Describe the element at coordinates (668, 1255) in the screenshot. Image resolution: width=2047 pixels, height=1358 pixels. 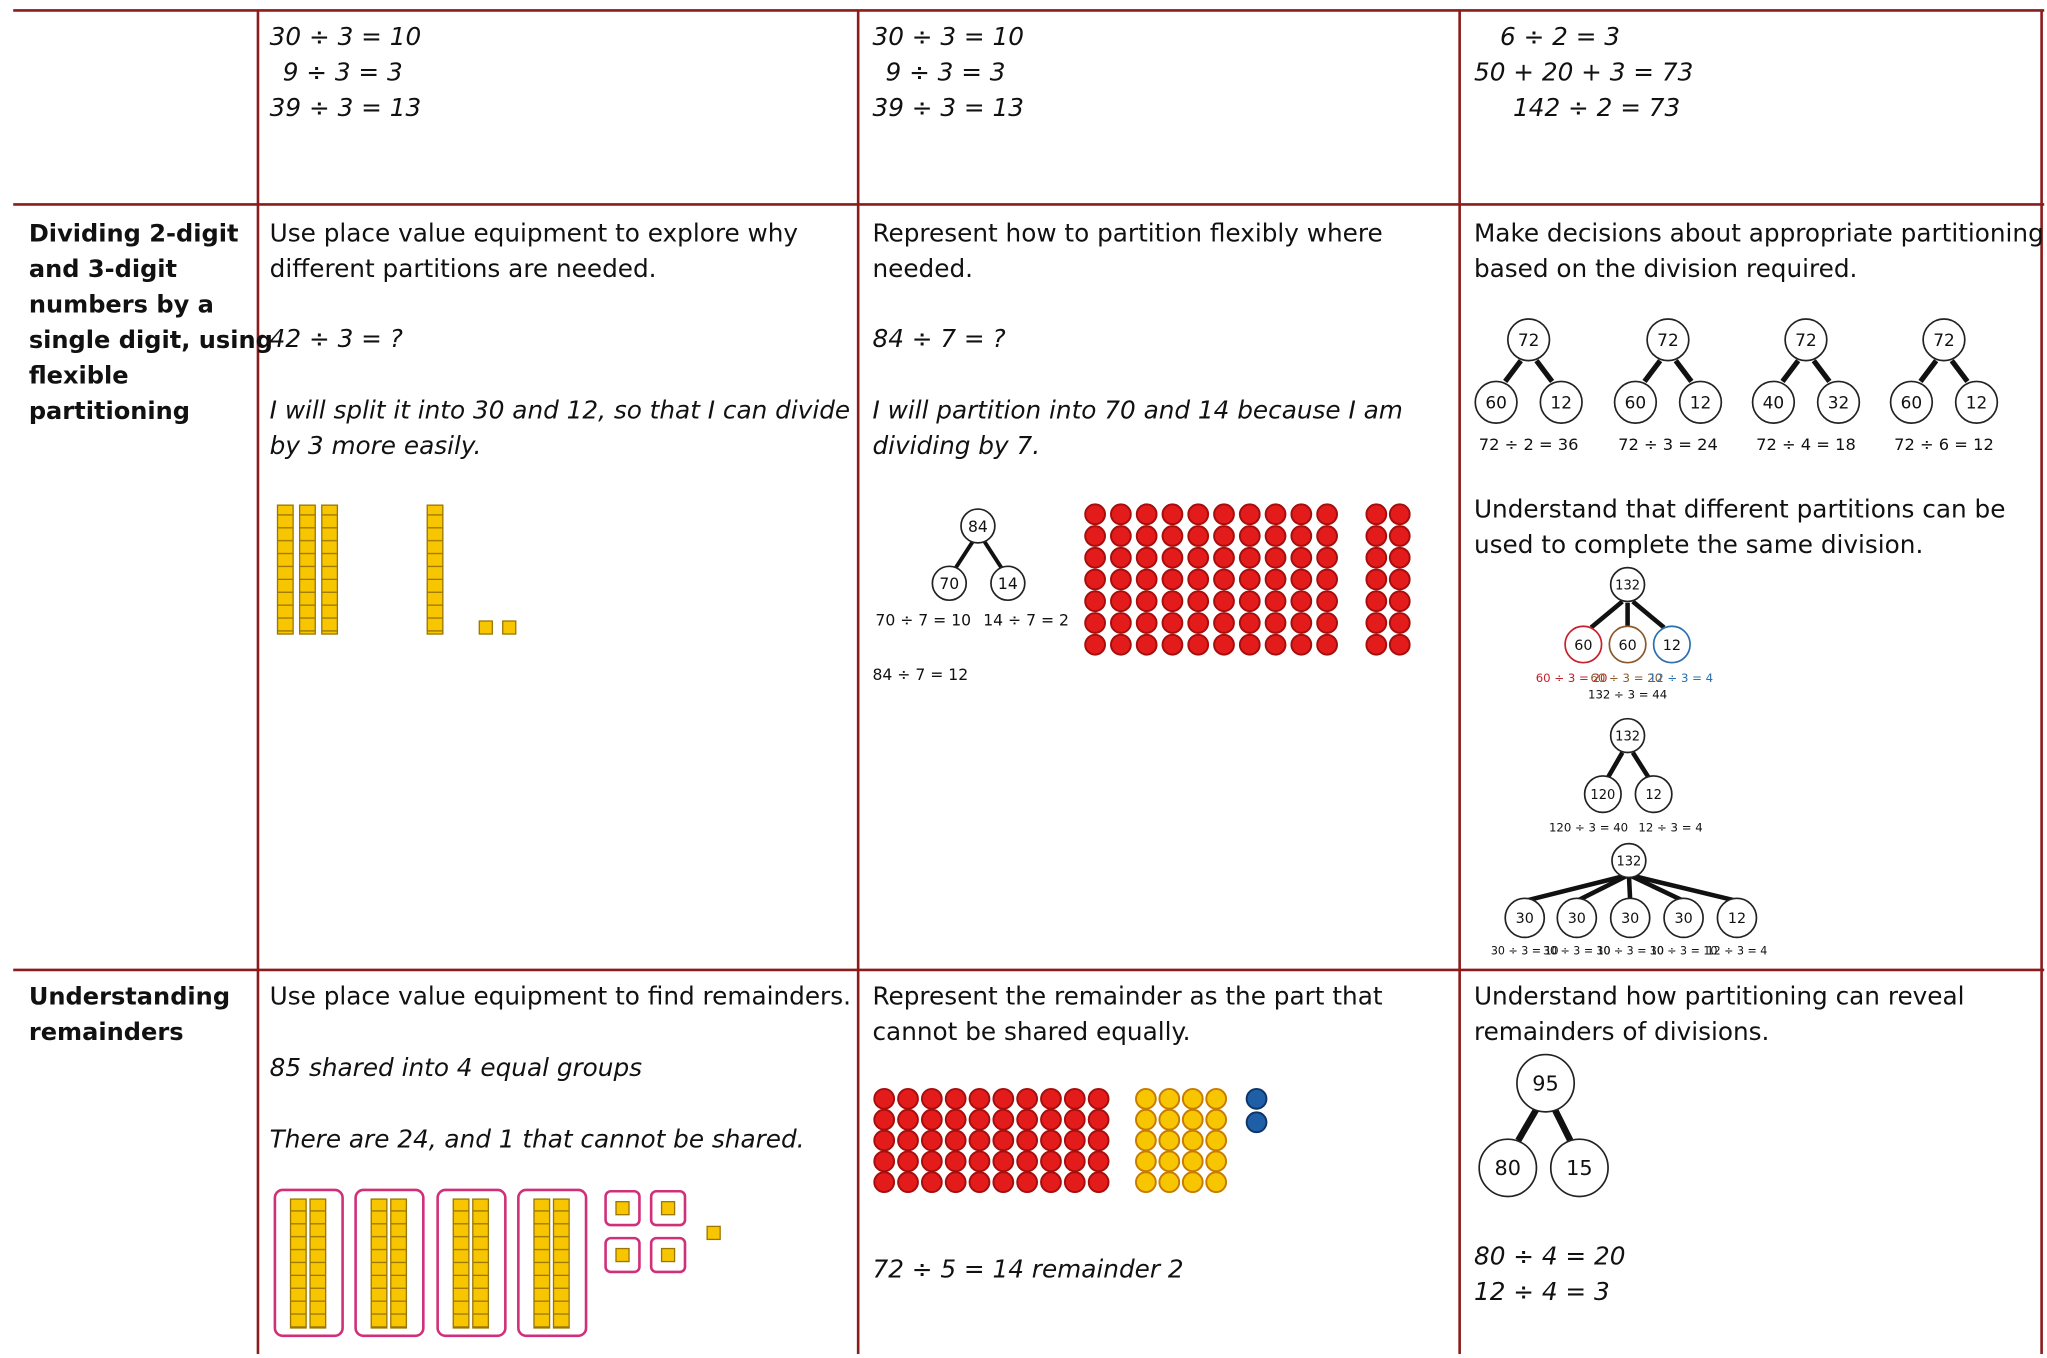
I see `group-box` at that location.